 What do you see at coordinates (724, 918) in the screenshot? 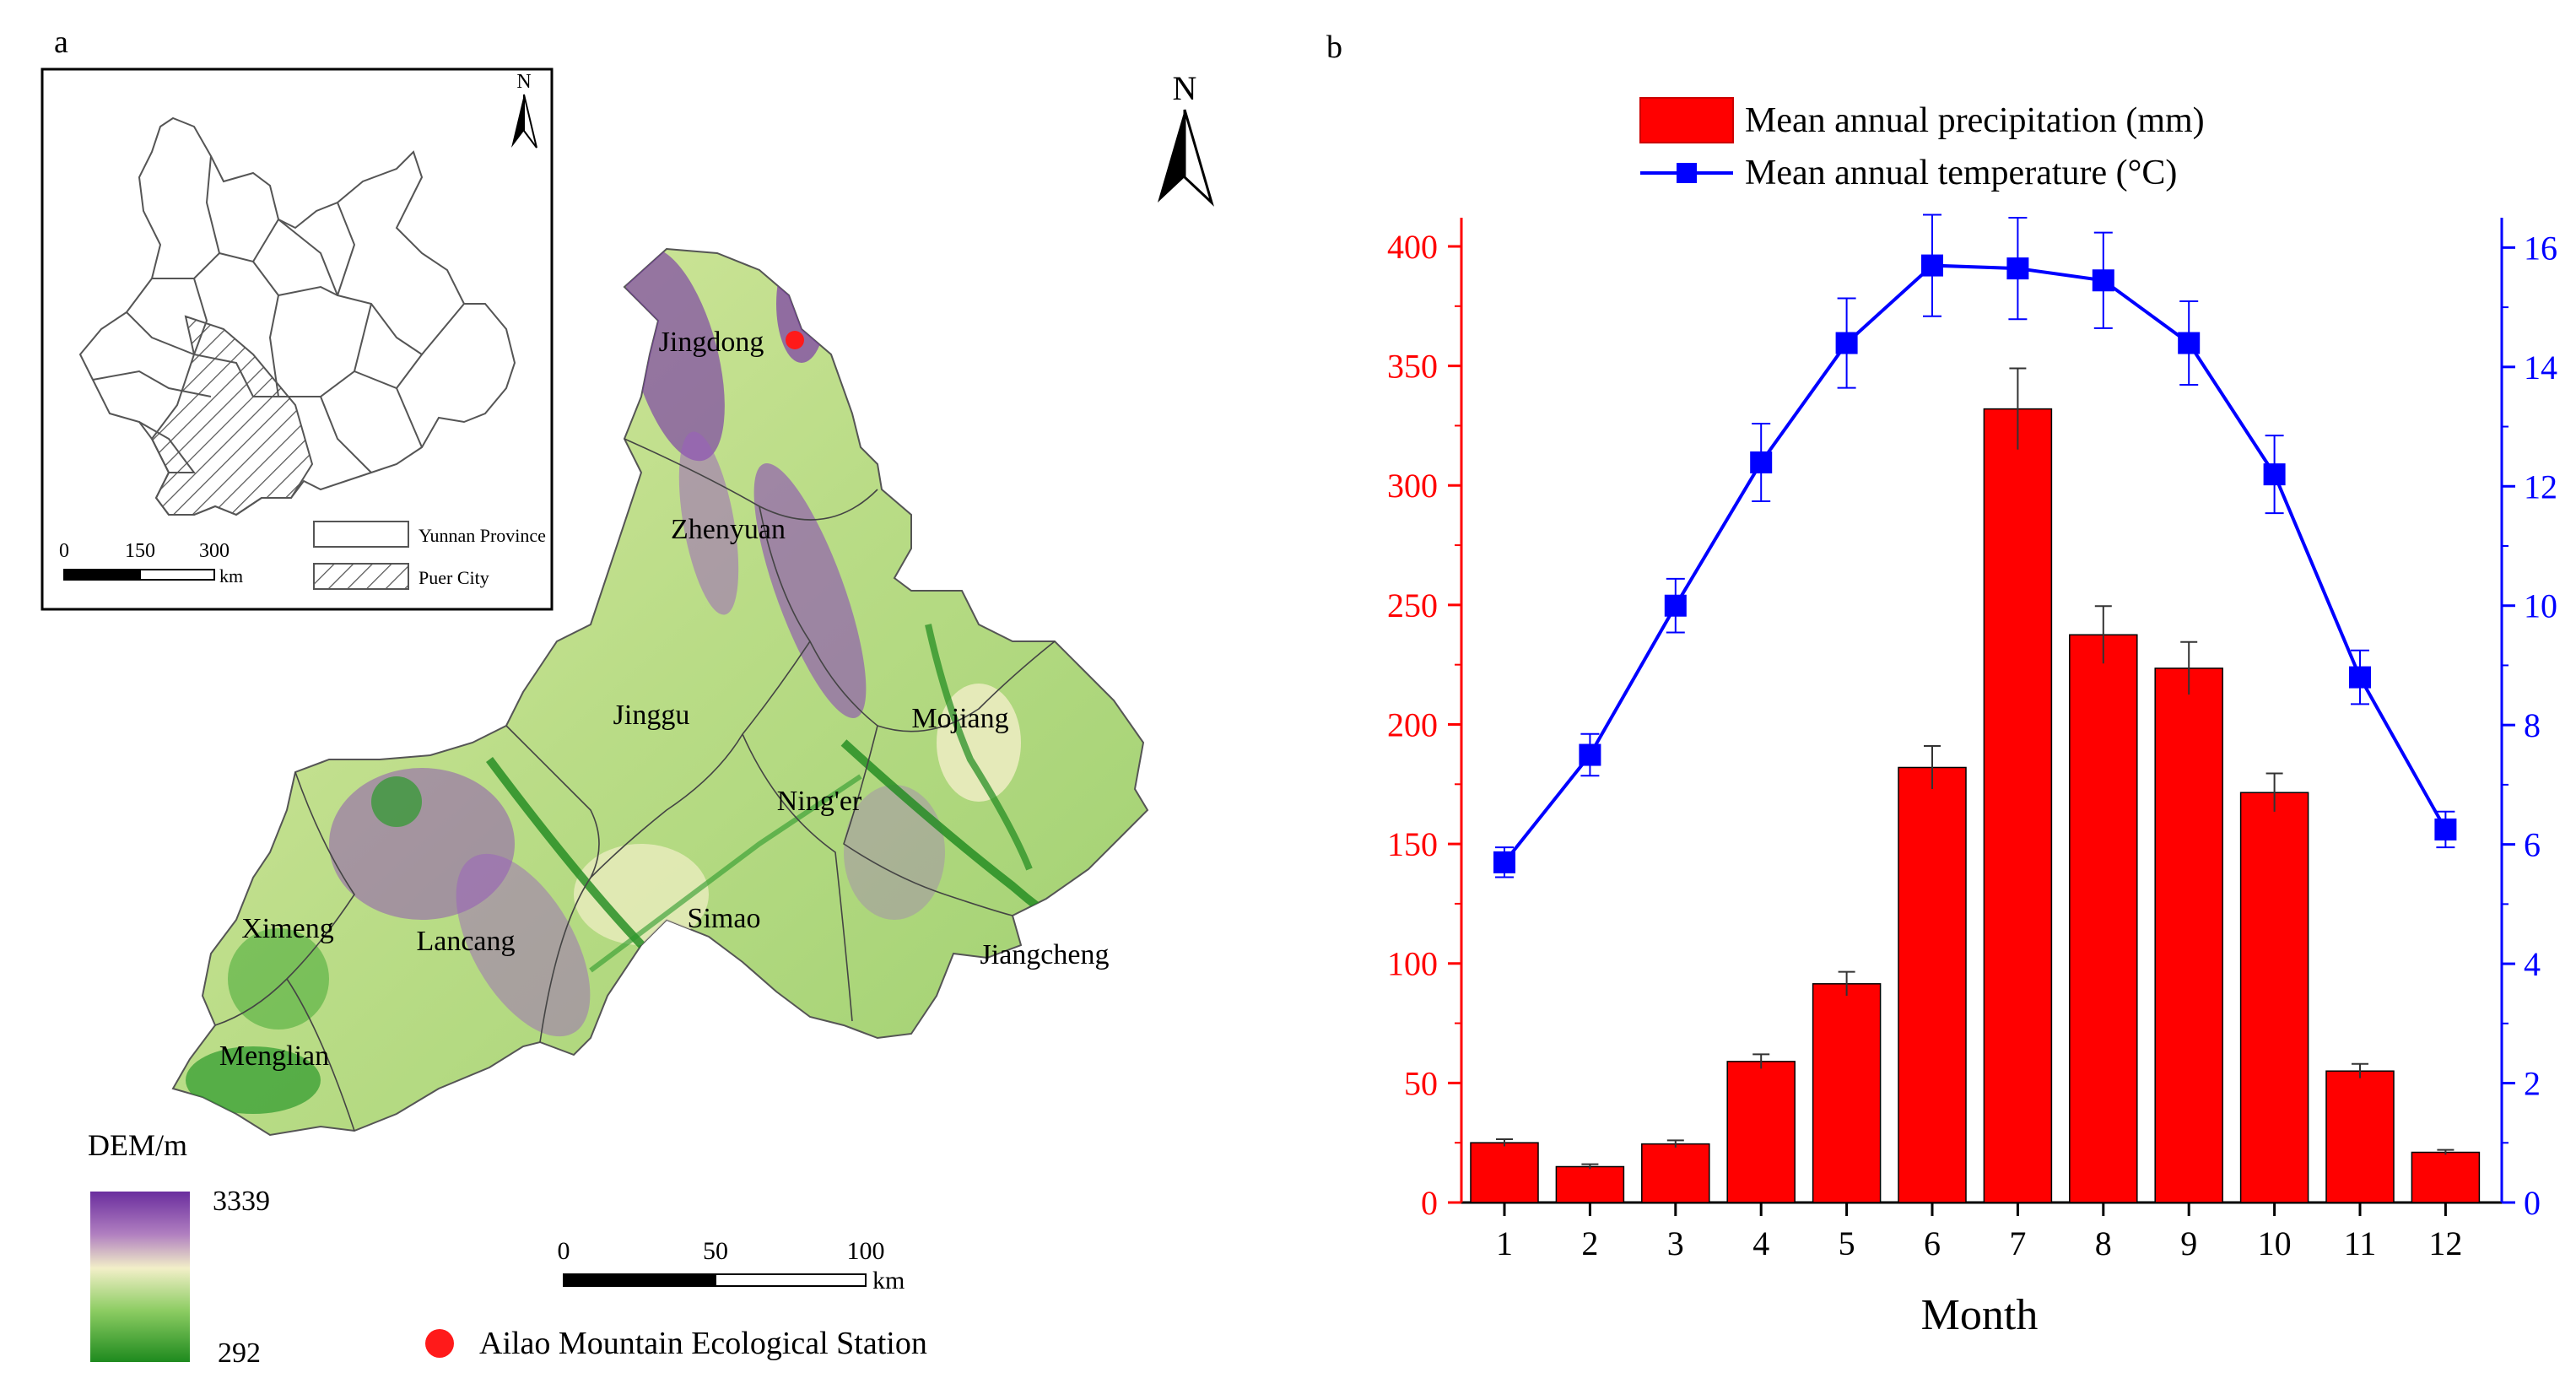
I see `county-label-simao: Simao` at bounding box center [724, 918].